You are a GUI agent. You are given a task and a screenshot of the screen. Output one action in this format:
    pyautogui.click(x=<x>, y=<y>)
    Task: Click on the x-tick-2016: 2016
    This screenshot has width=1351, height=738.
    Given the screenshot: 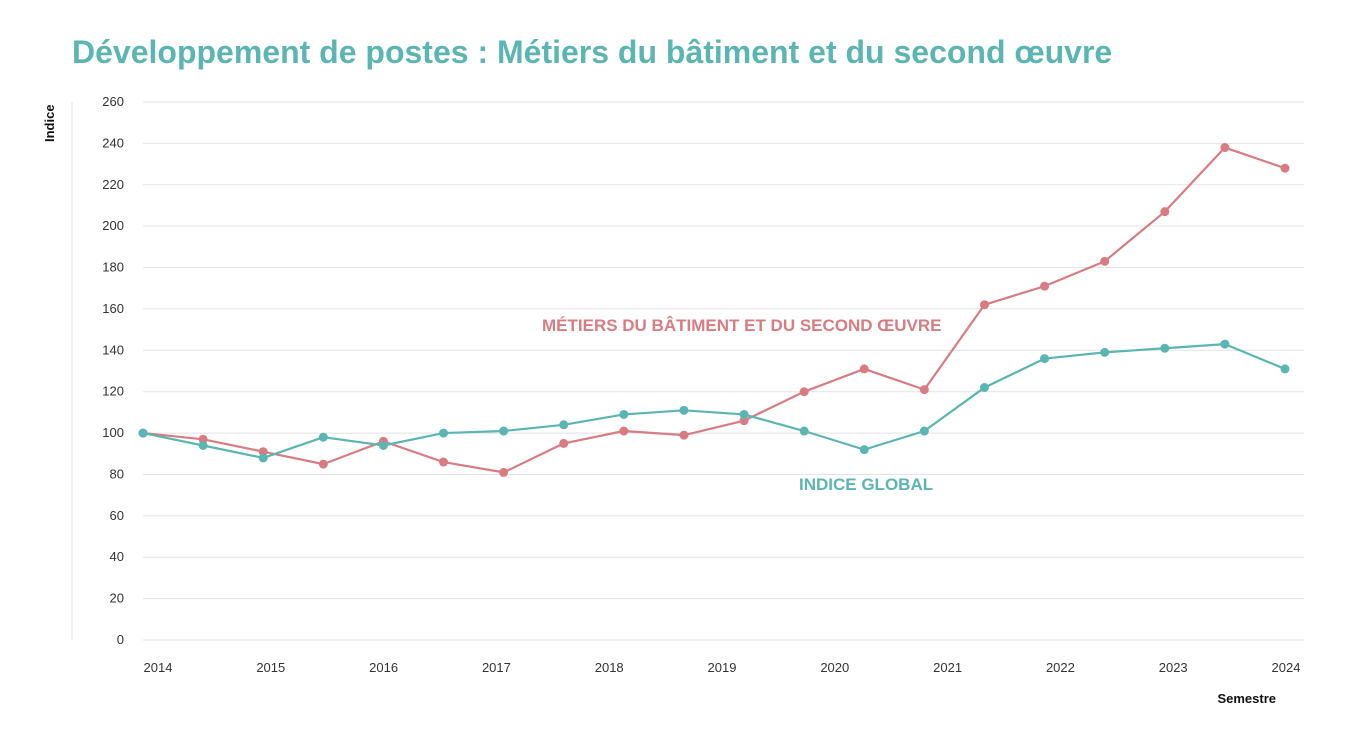 What is the action you would take?
    pyautogui.click(x=383, y=667)
    